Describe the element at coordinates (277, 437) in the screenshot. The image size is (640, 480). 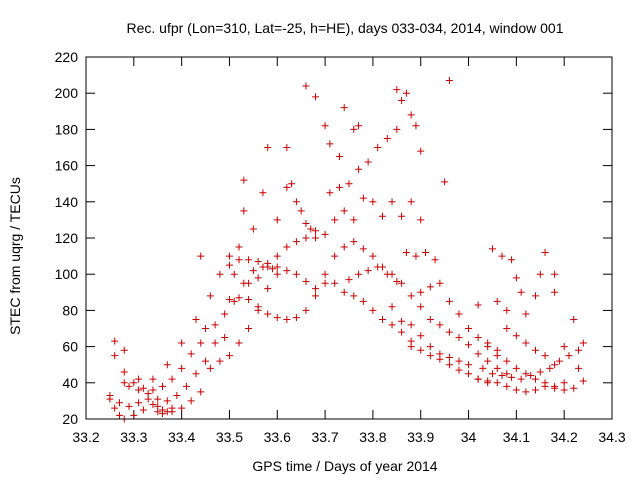
I see `x-tick-label: 33.6` at that location.